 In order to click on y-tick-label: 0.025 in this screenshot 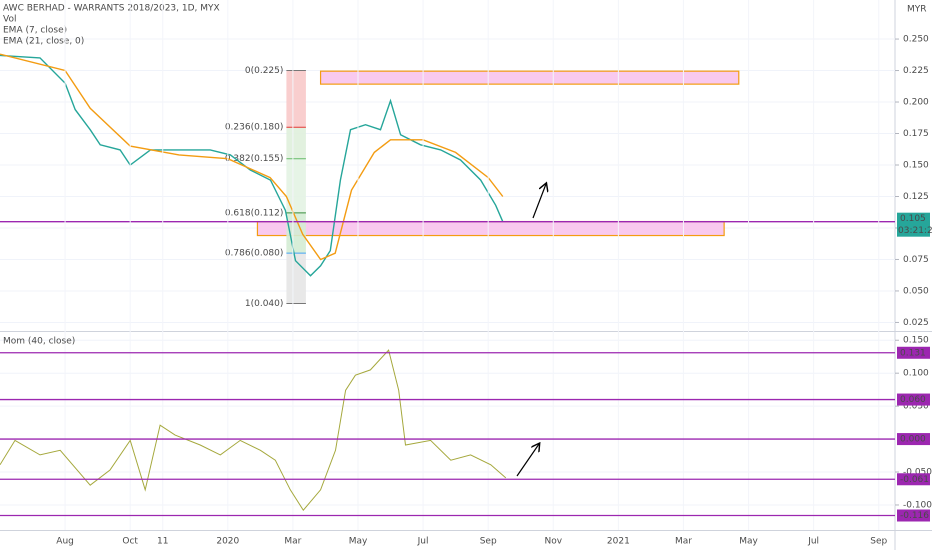, I will do `click(916, 323)`.